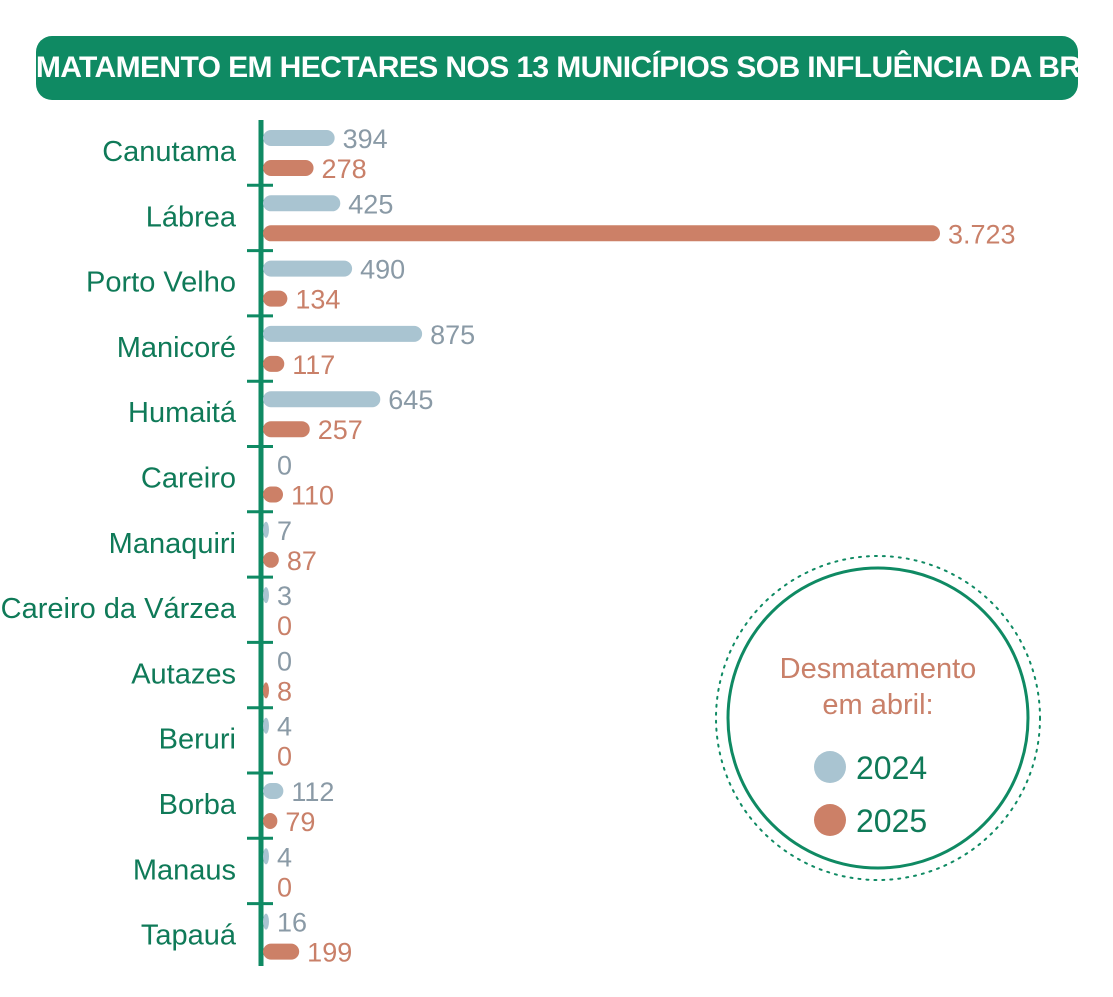  I want to click on category-label: Careiro da Várzea, so click(119, 609).